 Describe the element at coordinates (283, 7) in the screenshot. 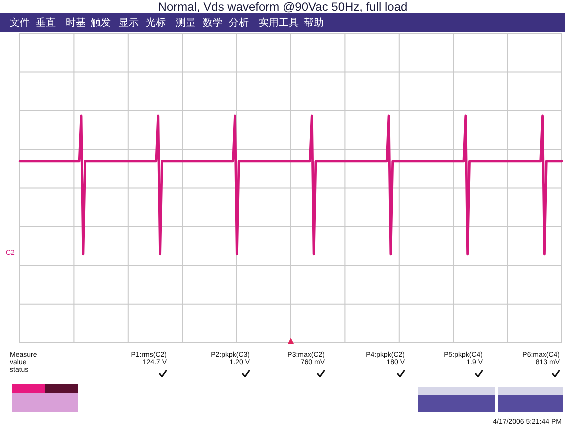

I see `chart-title: Normal, Vds waveform @90Vac 50Hz, full load` at that location.